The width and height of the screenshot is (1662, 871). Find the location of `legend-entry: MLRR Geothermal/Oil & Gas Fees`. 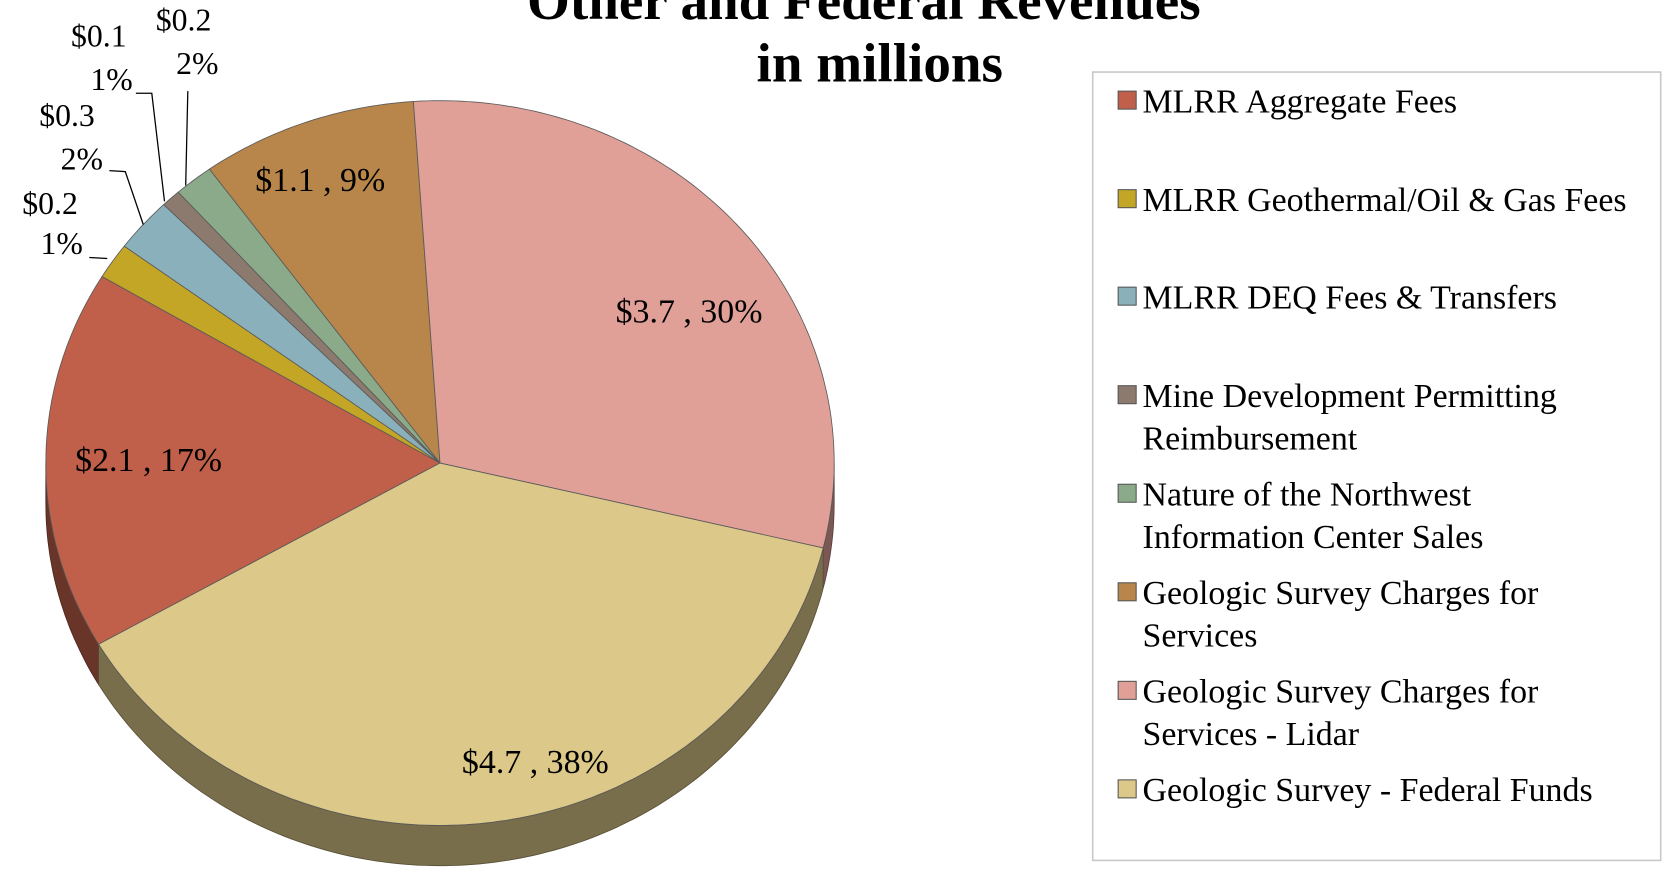

legend-entry: MLRR Geothermal/Oil & Gas Fees is located at coordinates (1384, 199).